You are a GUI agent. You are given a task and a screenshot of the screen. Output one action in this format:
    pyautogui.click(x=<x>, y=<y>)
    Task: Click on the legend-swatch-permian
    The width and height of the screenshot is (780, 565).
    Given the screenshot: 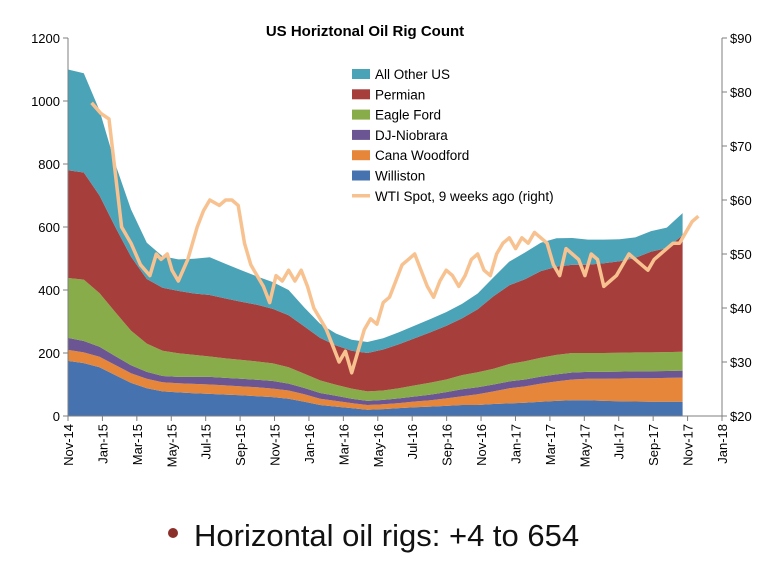 What is the action you would take?
    pyautogui.click(x=361, y=94)
    